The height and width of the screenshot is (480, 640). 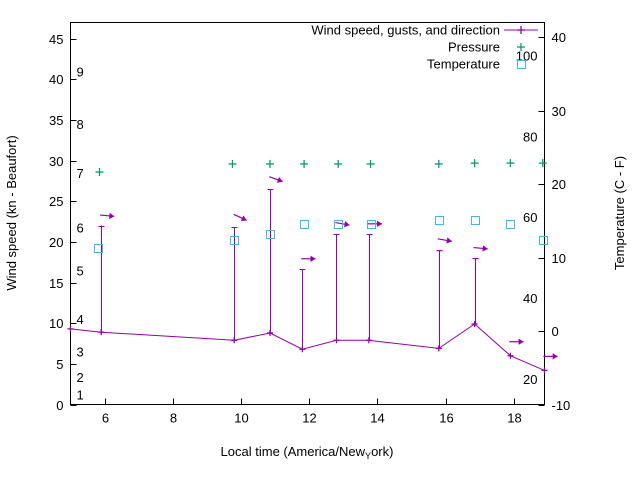 What do you see at coordinates (80, 71) in the screenshot?
I see `beaufort-label: 9` at bounding box center [80, 71].